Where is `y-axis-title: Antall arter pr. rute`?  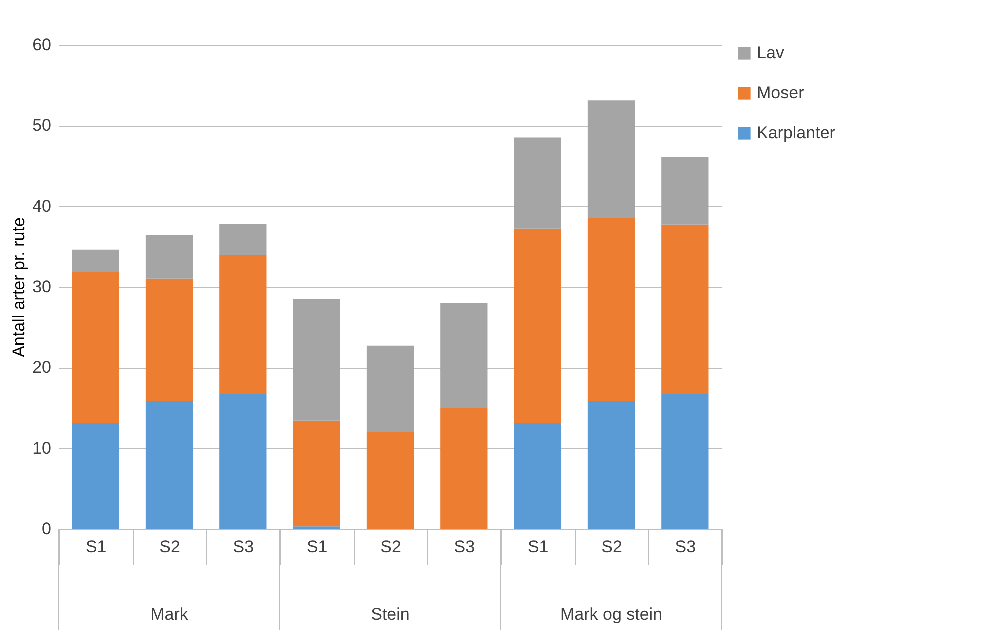 y-axis-title: Antall arter pr. rute is located at coordinates (19, 288).